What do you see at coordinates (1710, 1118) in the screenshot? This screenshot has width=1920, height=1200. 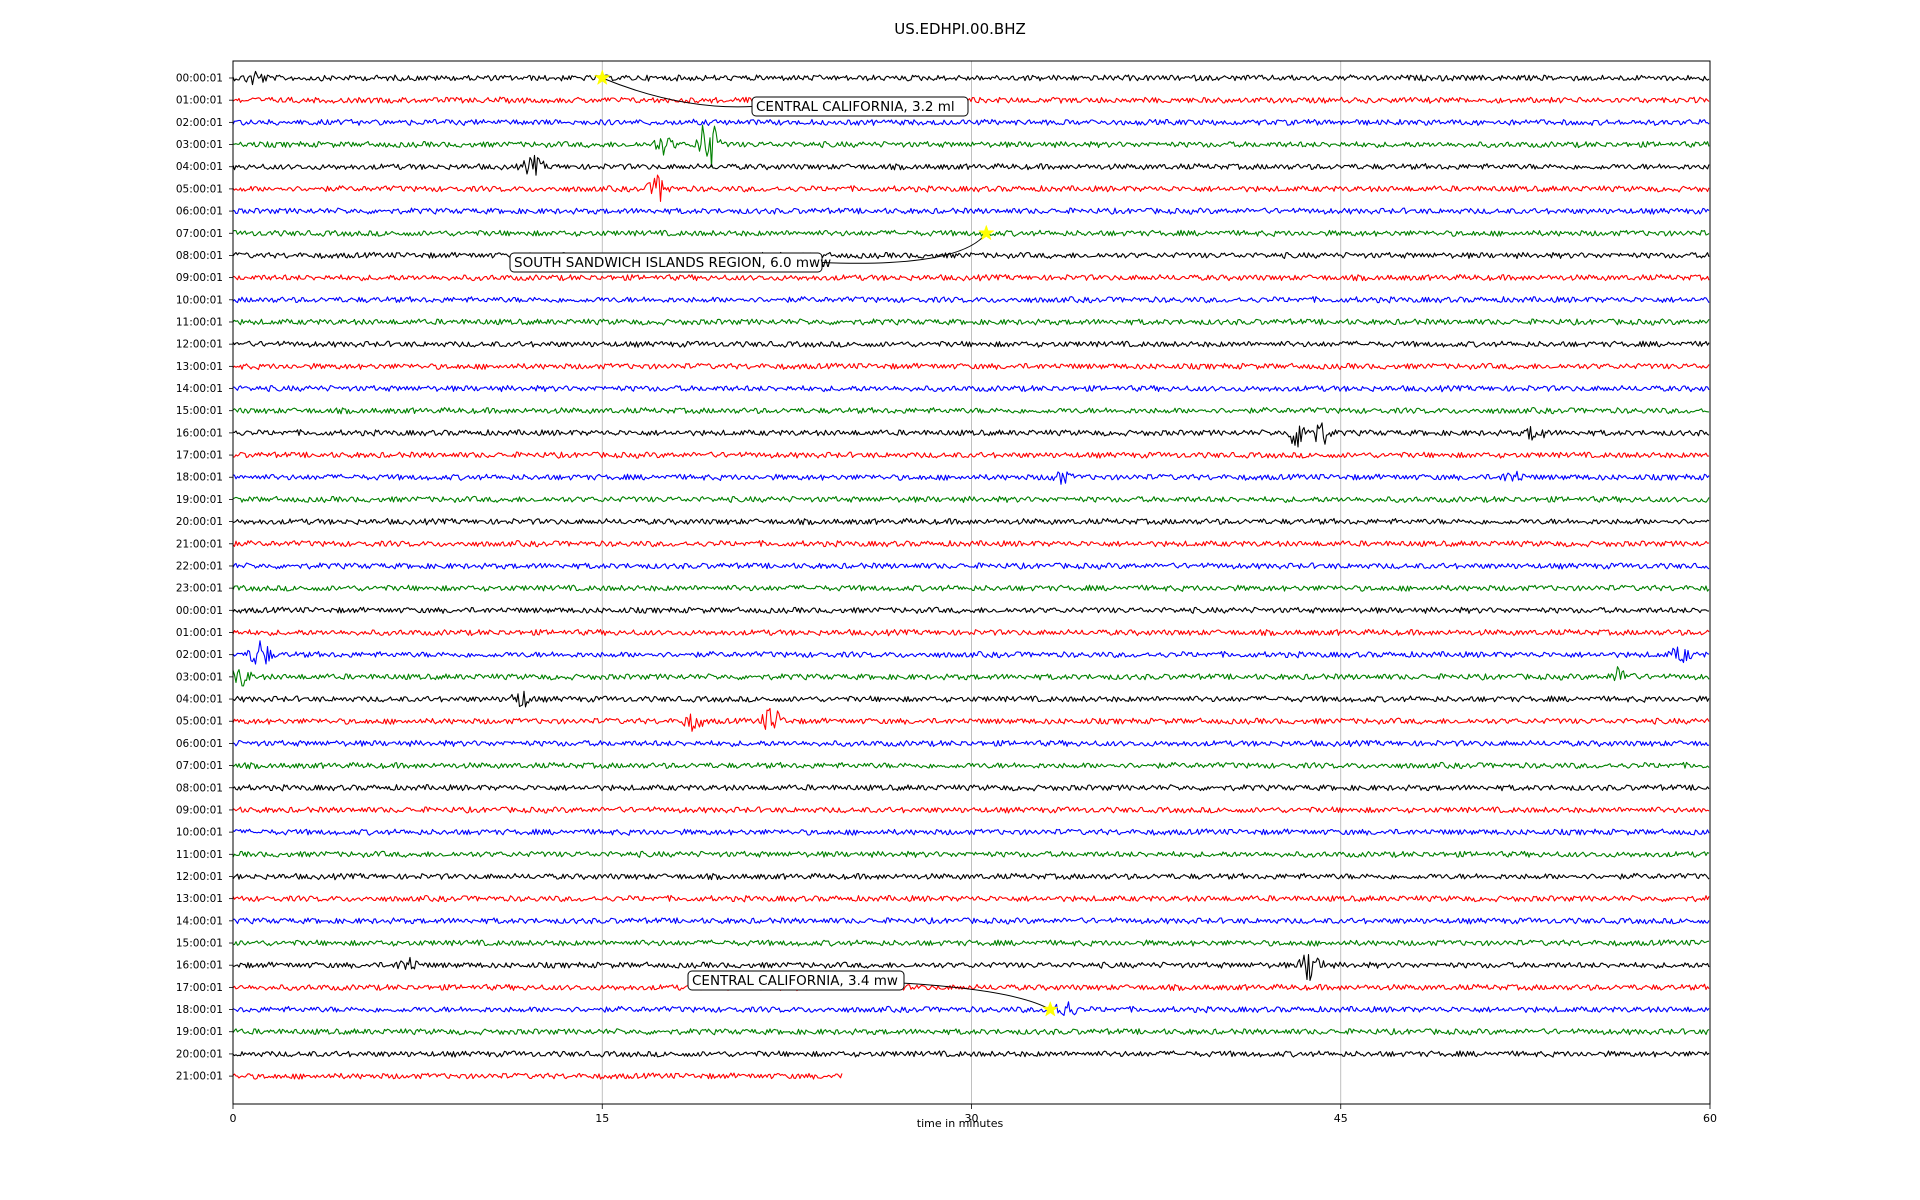 I see `x-tick-label: 60` at bounding box center [1710, 1118].